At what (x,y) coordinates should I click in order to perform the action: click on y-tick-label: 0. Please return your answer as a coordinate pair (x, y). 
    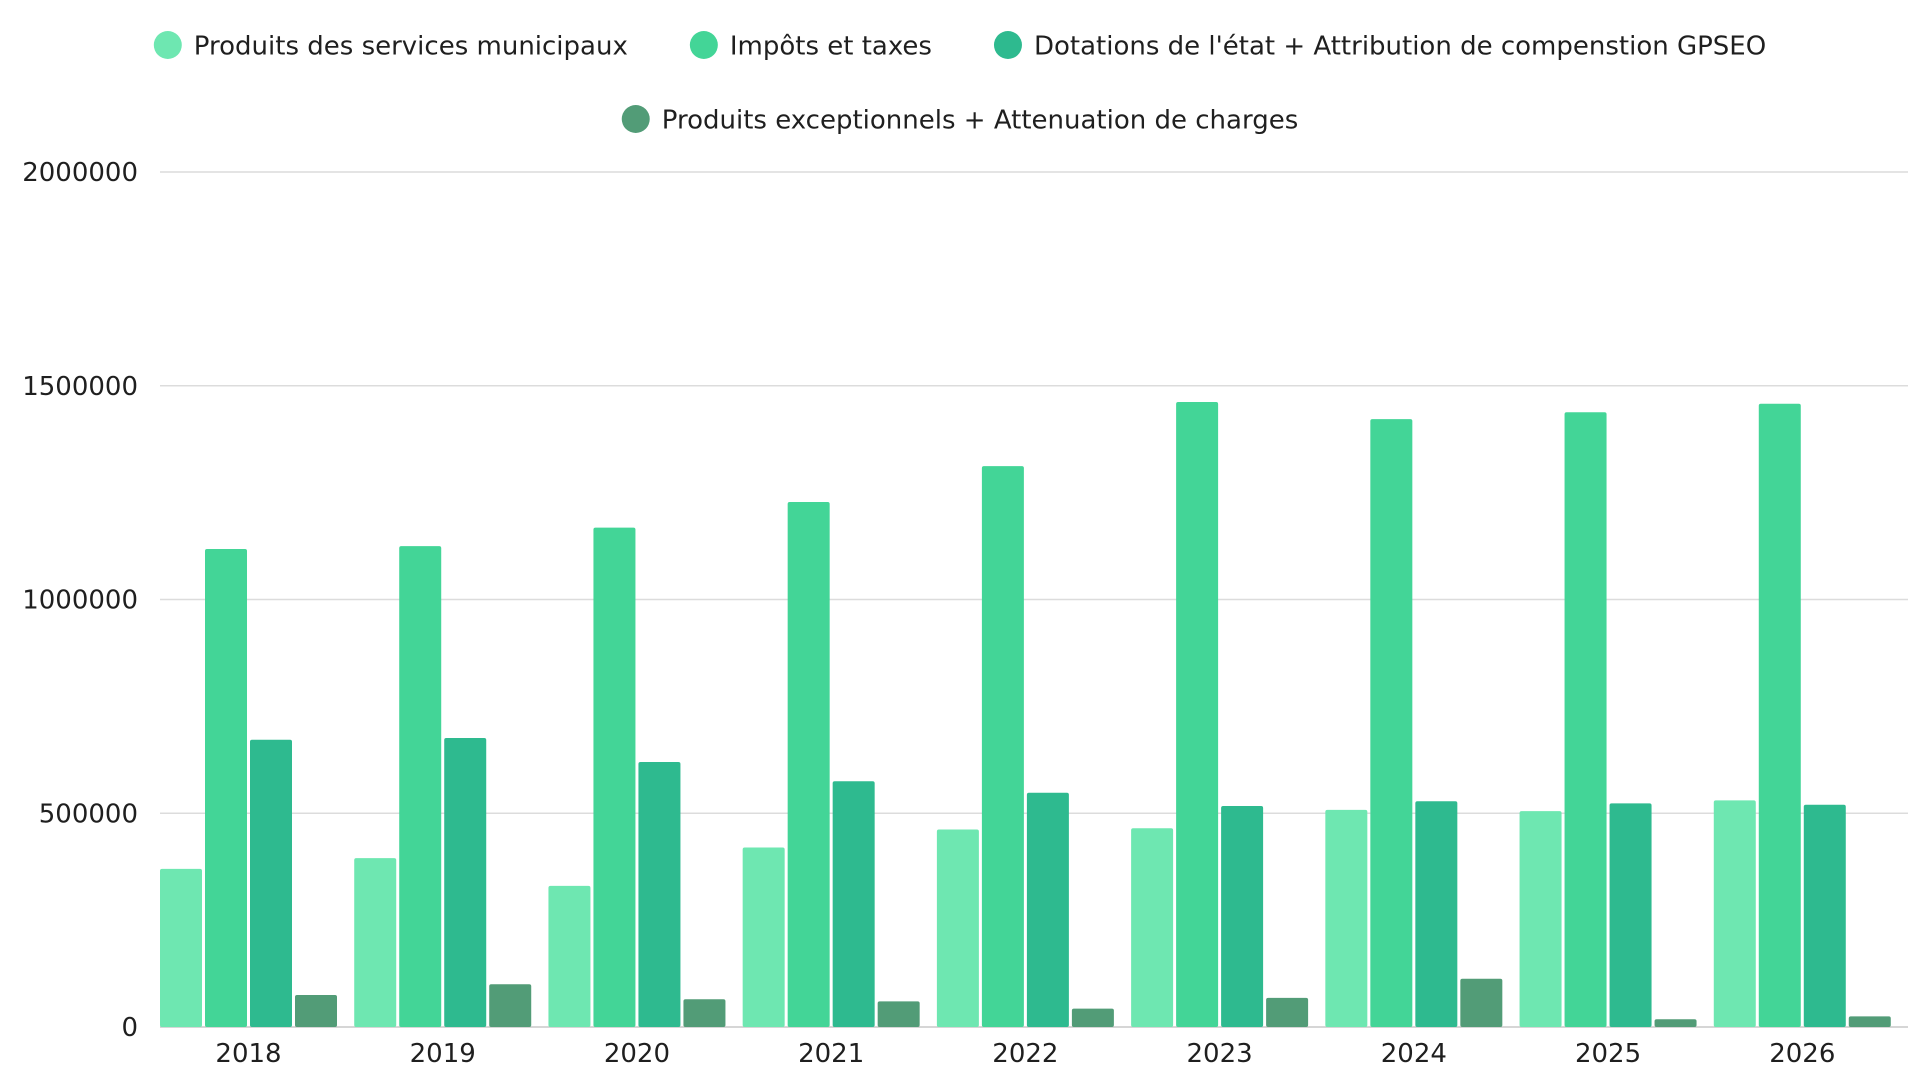
    Looking at the image, I should click on (129, 1028).